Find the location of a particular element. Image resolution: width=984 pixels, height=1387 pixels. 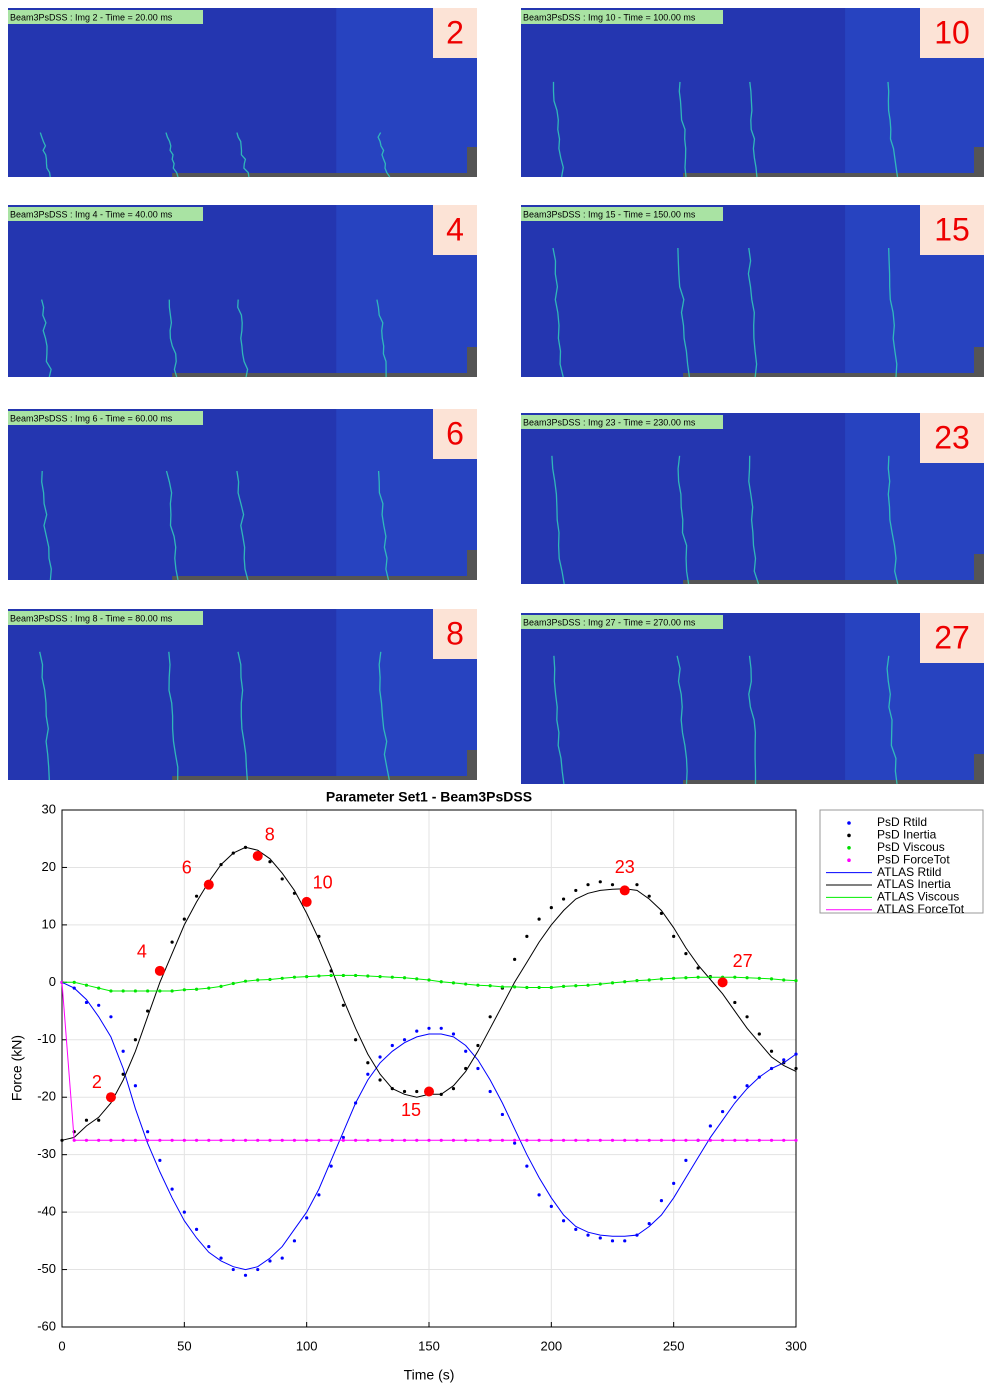

panel-caption: Beam3PsDSS : Img 10 - Time = 100.00 ms is located at coordinates (609, 17).